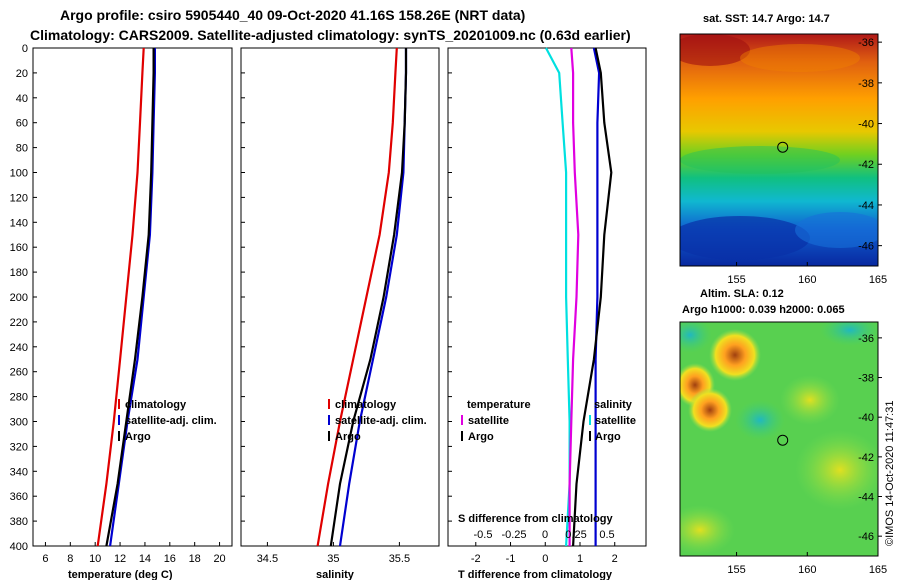 The height and width of the screenshot is (580, 900). I want to click on depth-tick-label: 20, so click(22, 74).